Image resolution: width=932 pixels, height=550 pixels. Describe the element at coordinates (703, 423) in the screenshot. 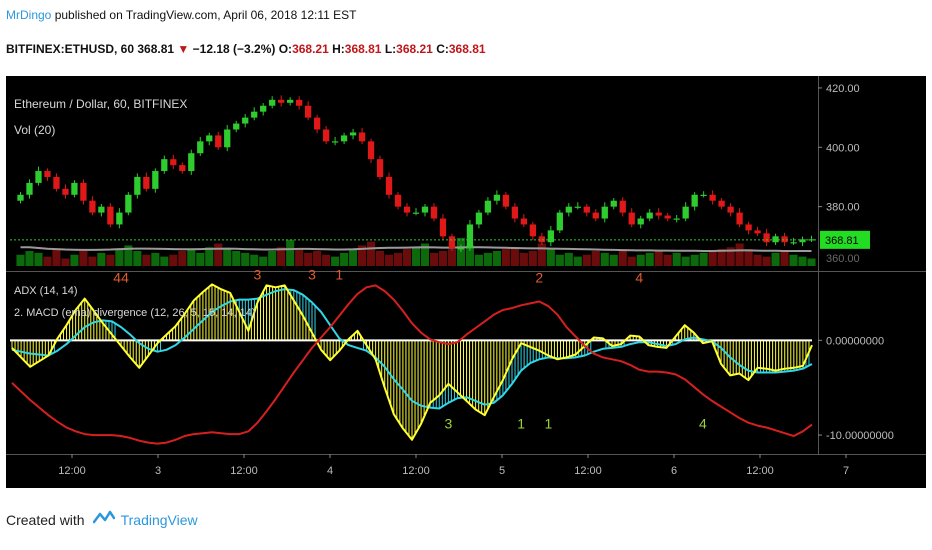

I see `divergence-label: 4` at that location.